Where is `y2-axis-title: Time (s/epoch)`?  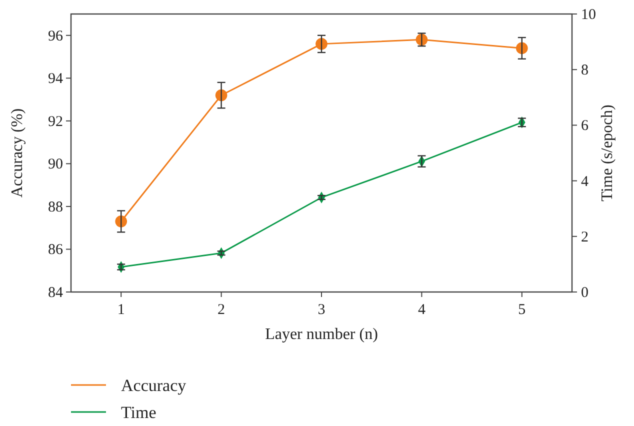
y2-axis-title: Time (s/epoch) is located at coordinates (607, 153).